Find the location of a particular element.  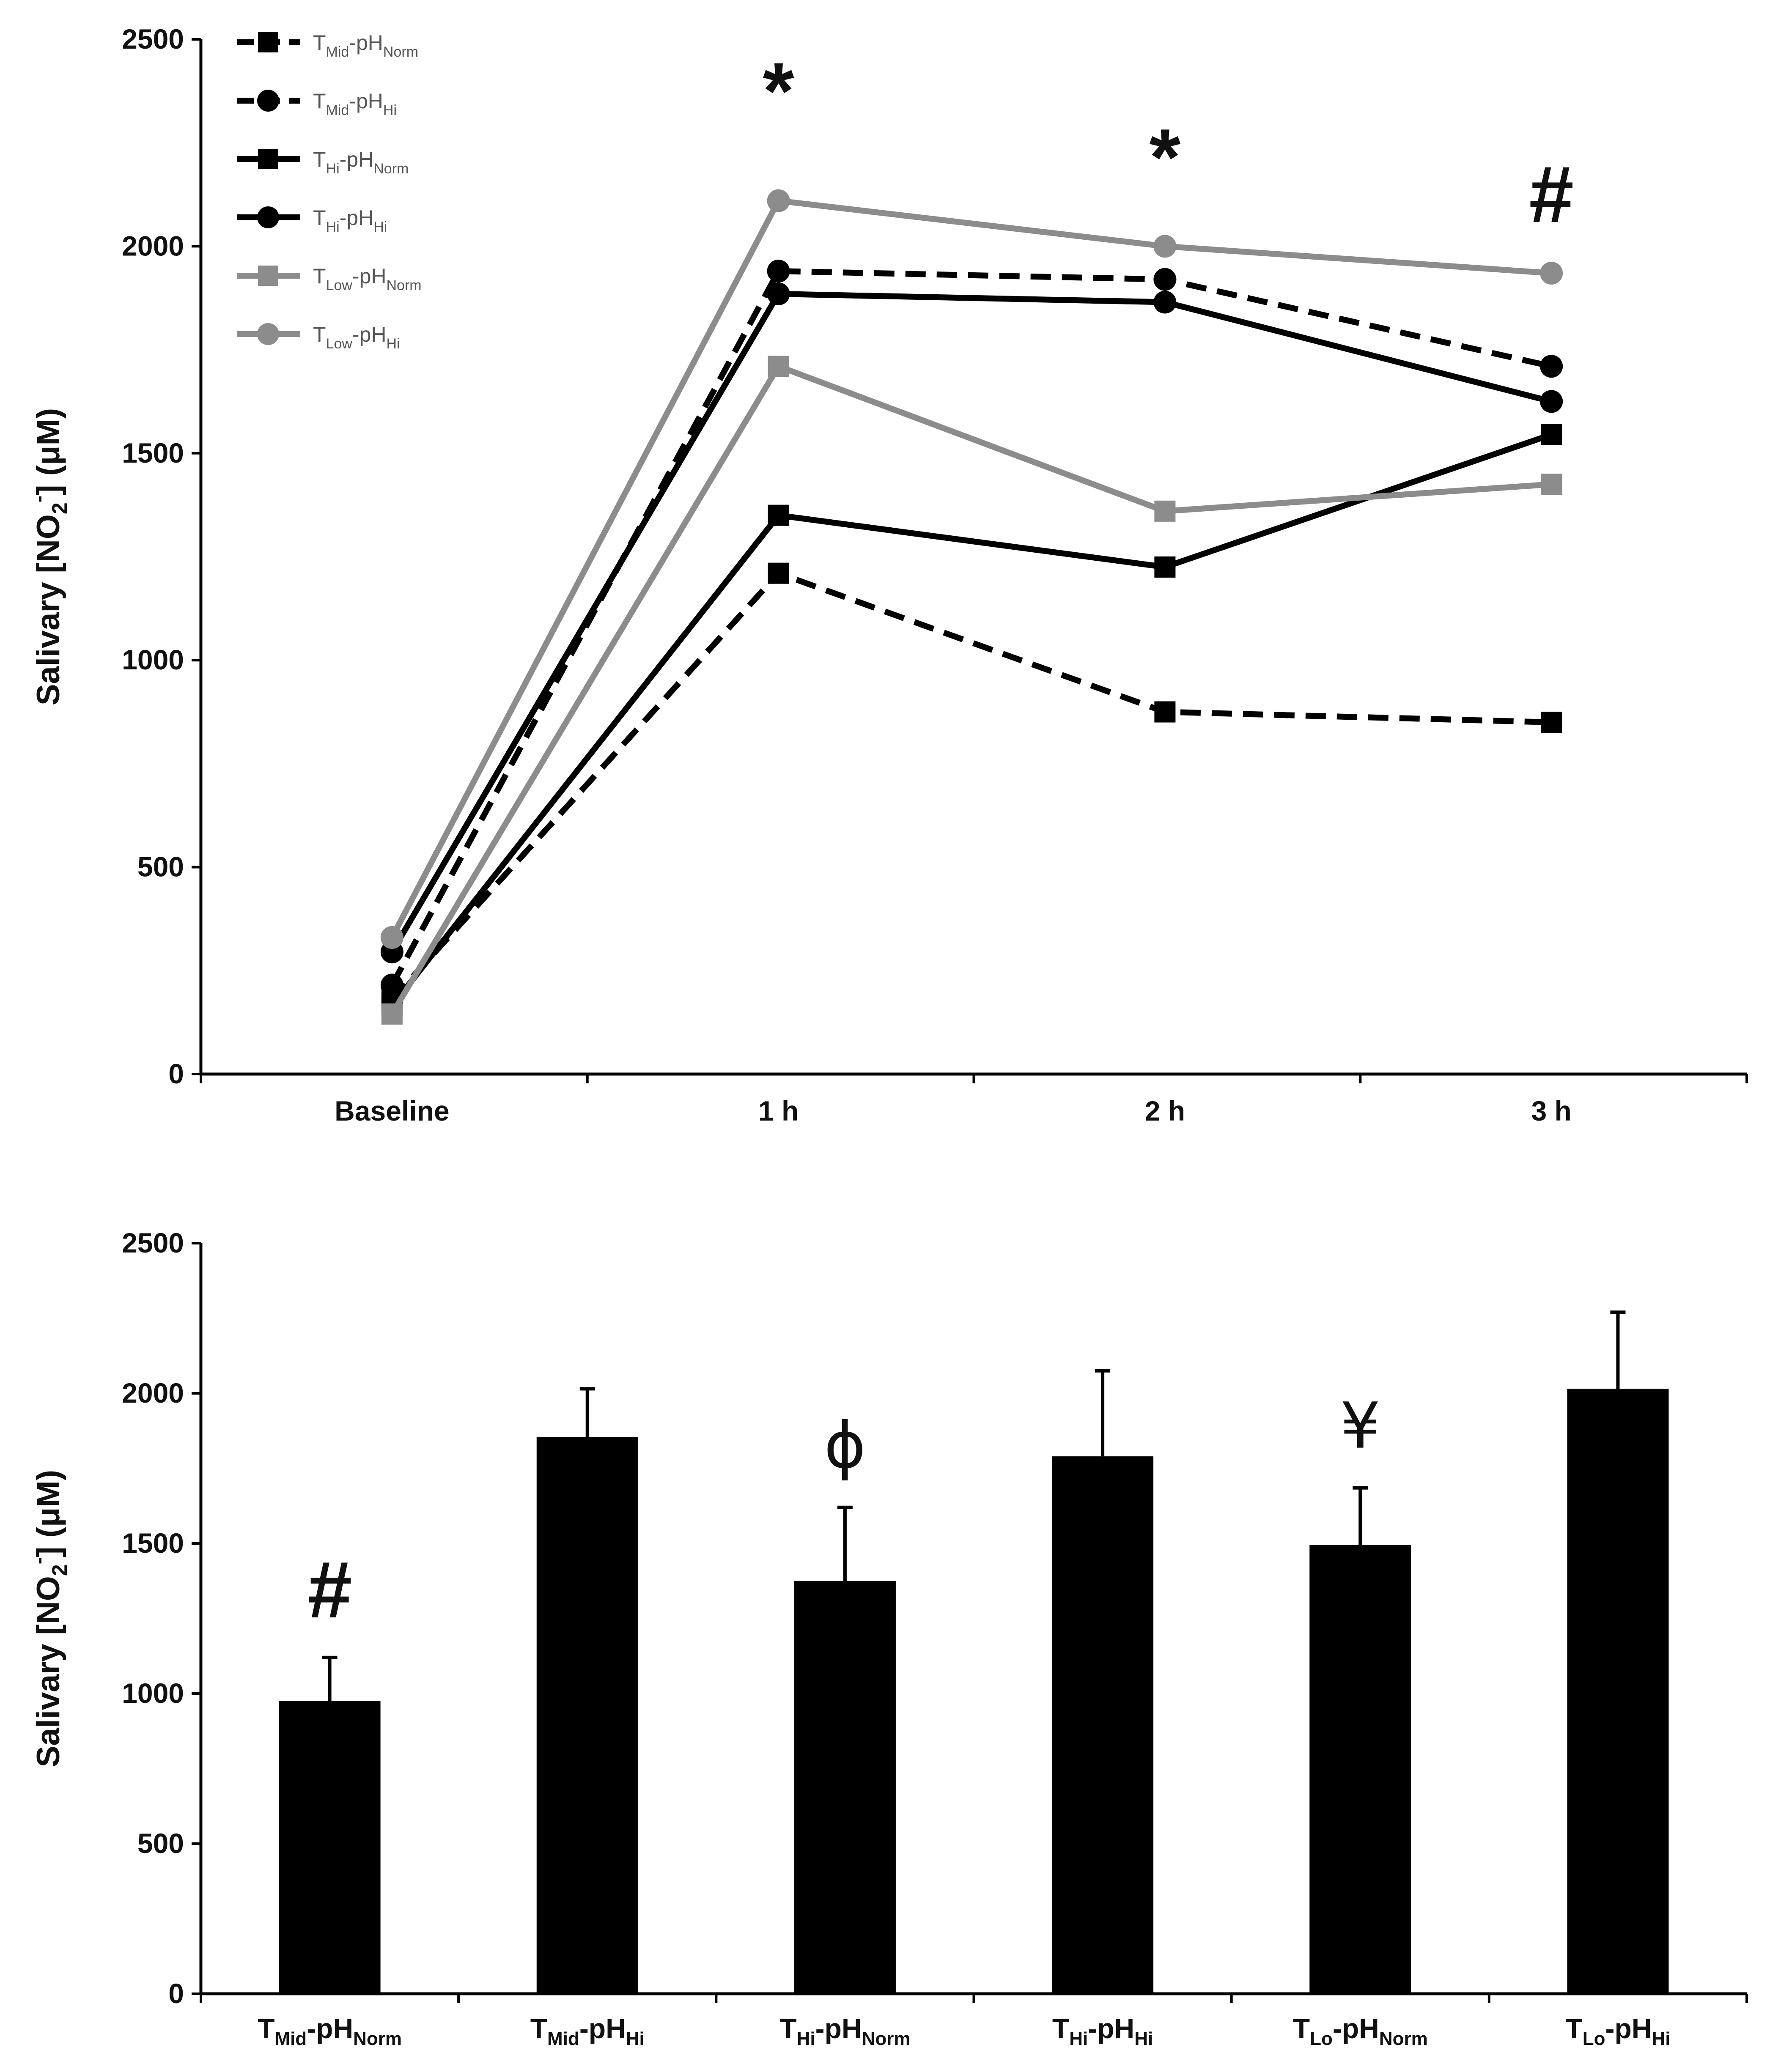

legend-label: TMid-pHNorm is located at coordinates (366, 45).